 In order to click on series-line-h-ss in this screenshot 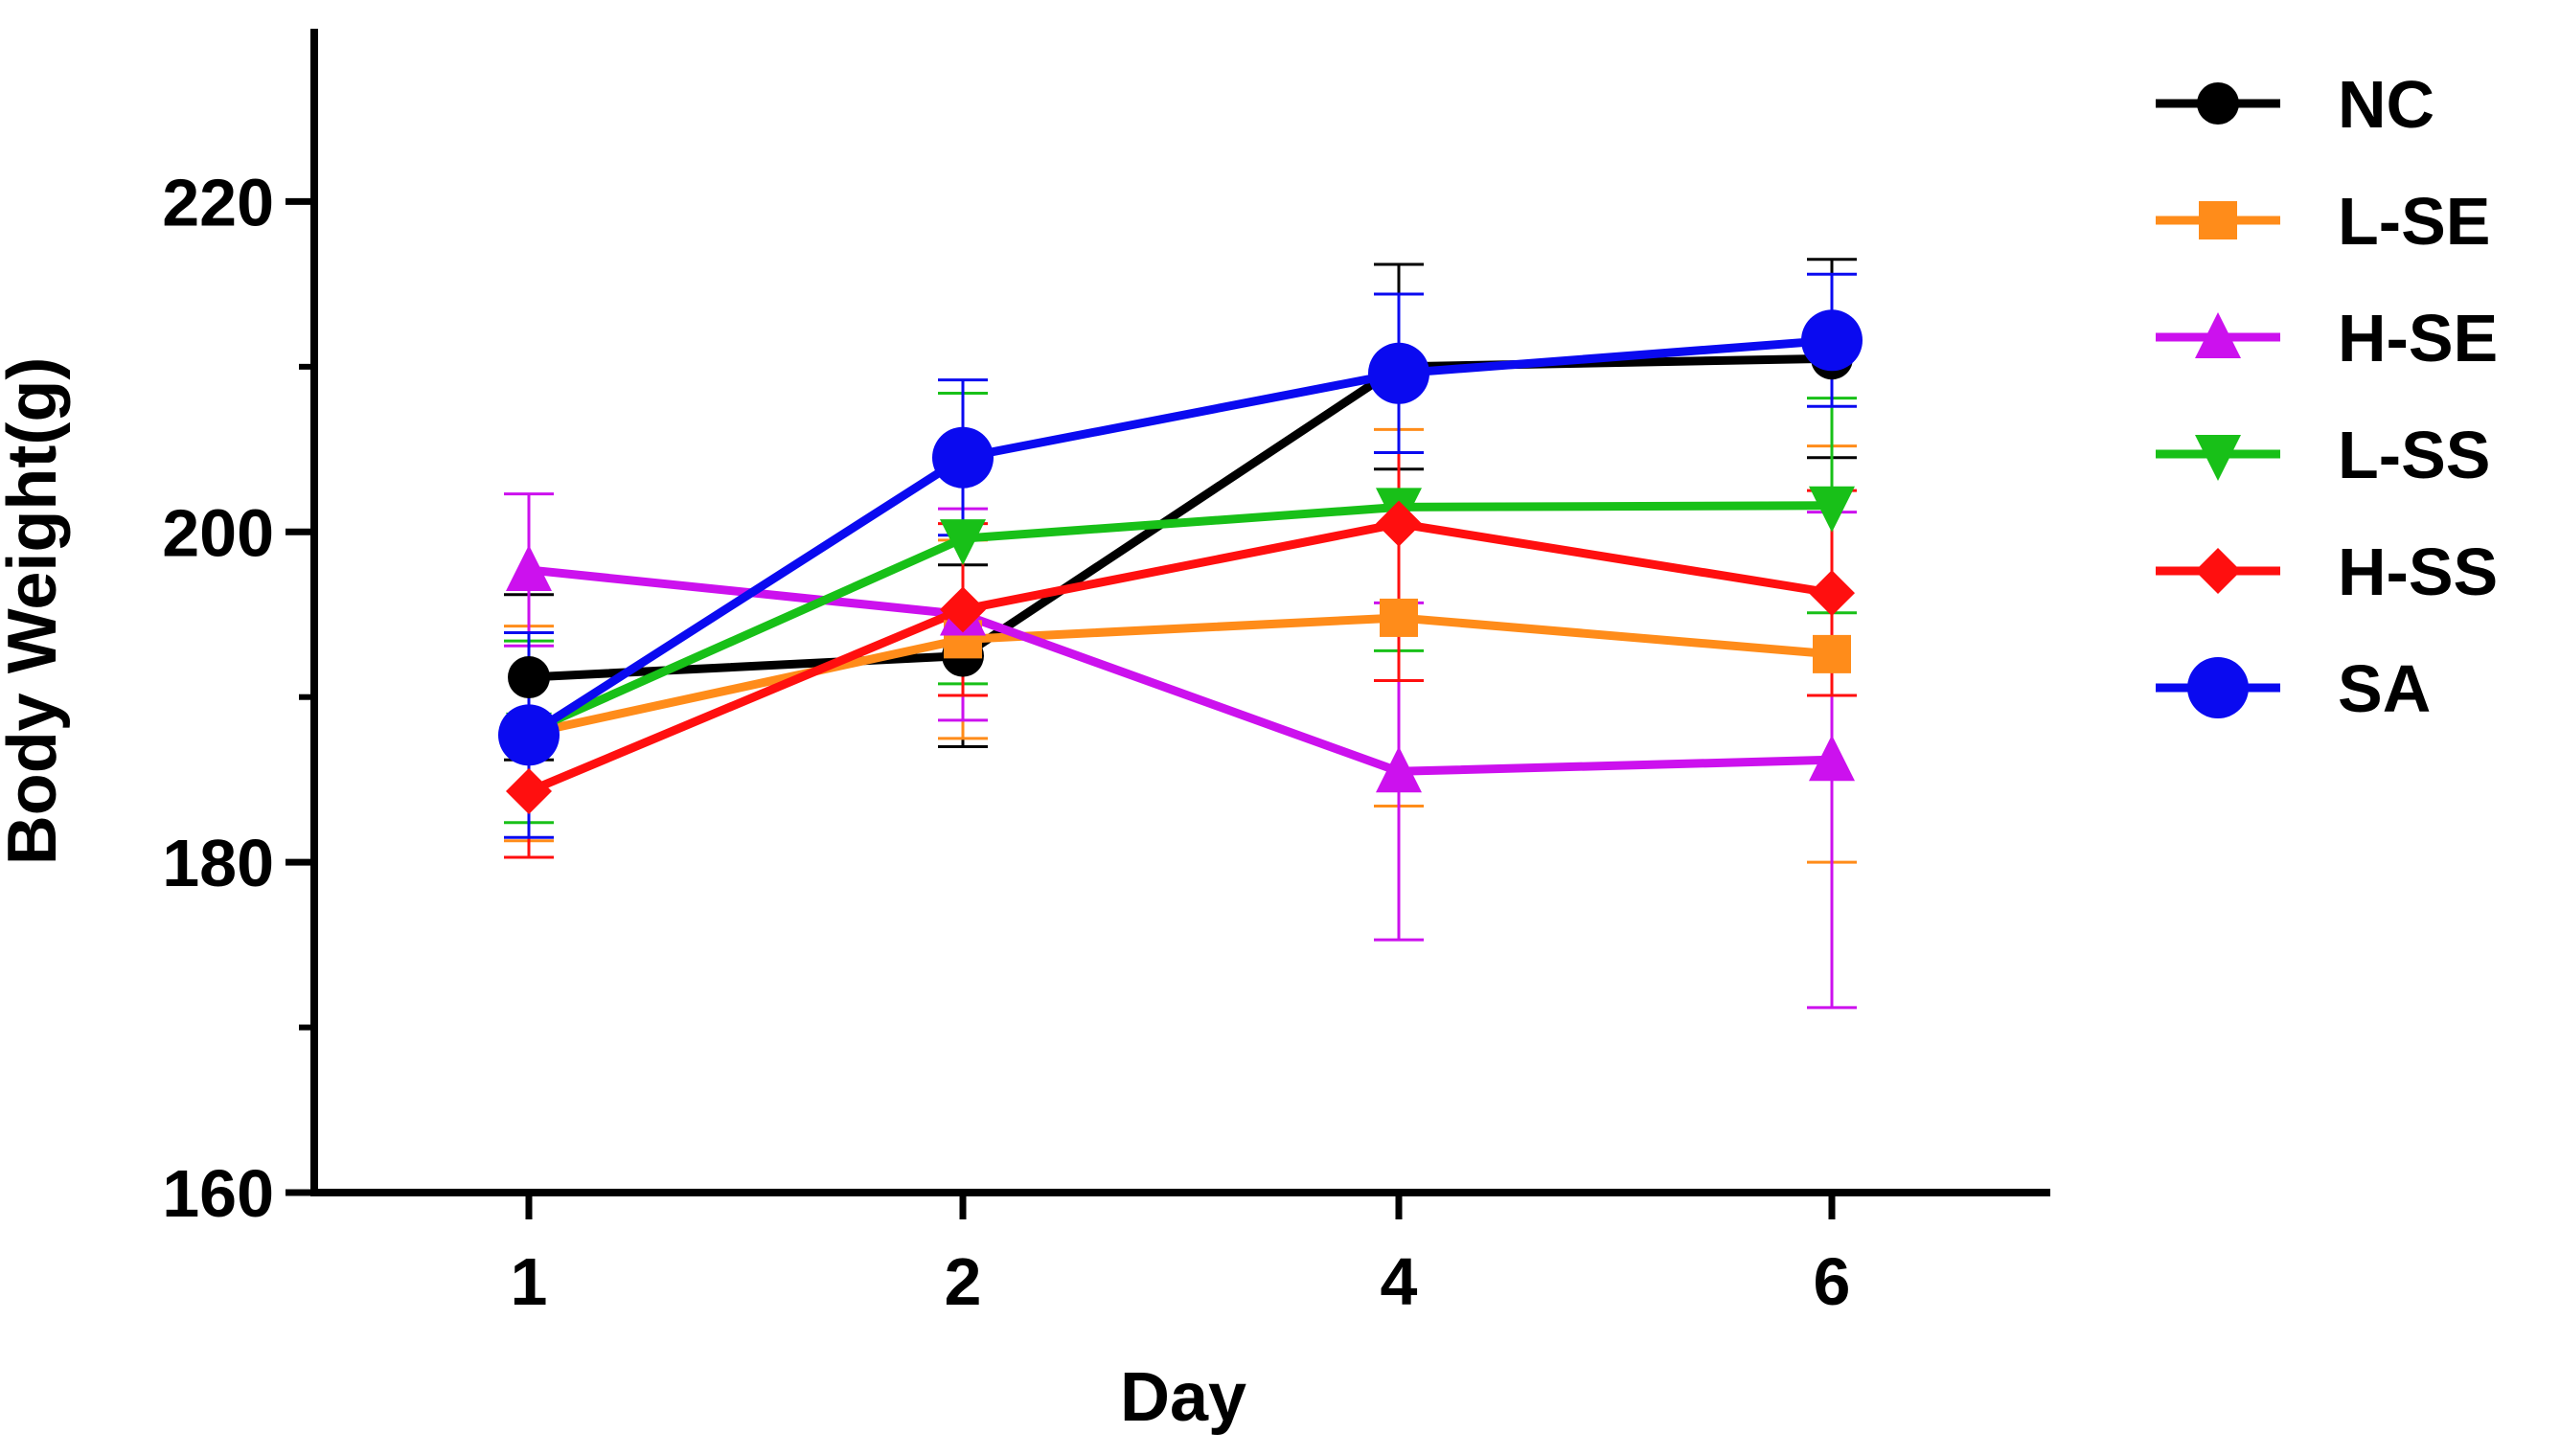, I will do `click(1180, 658)`.